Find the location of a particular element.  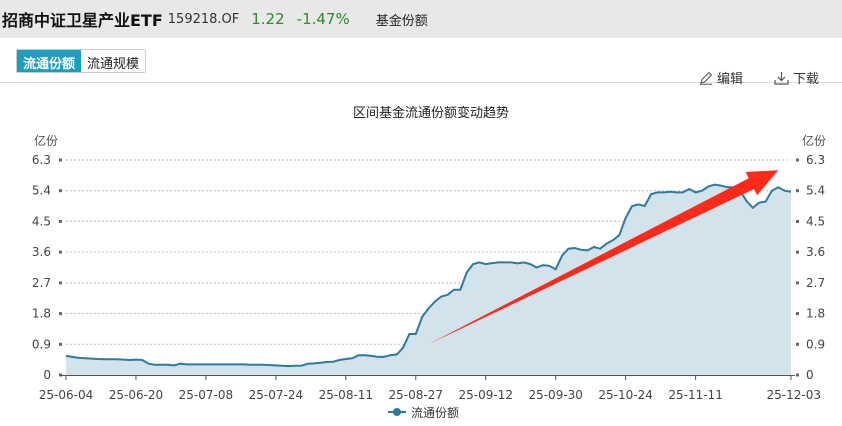

legend-label: 流通份额 is located at coordinates (435, 413).